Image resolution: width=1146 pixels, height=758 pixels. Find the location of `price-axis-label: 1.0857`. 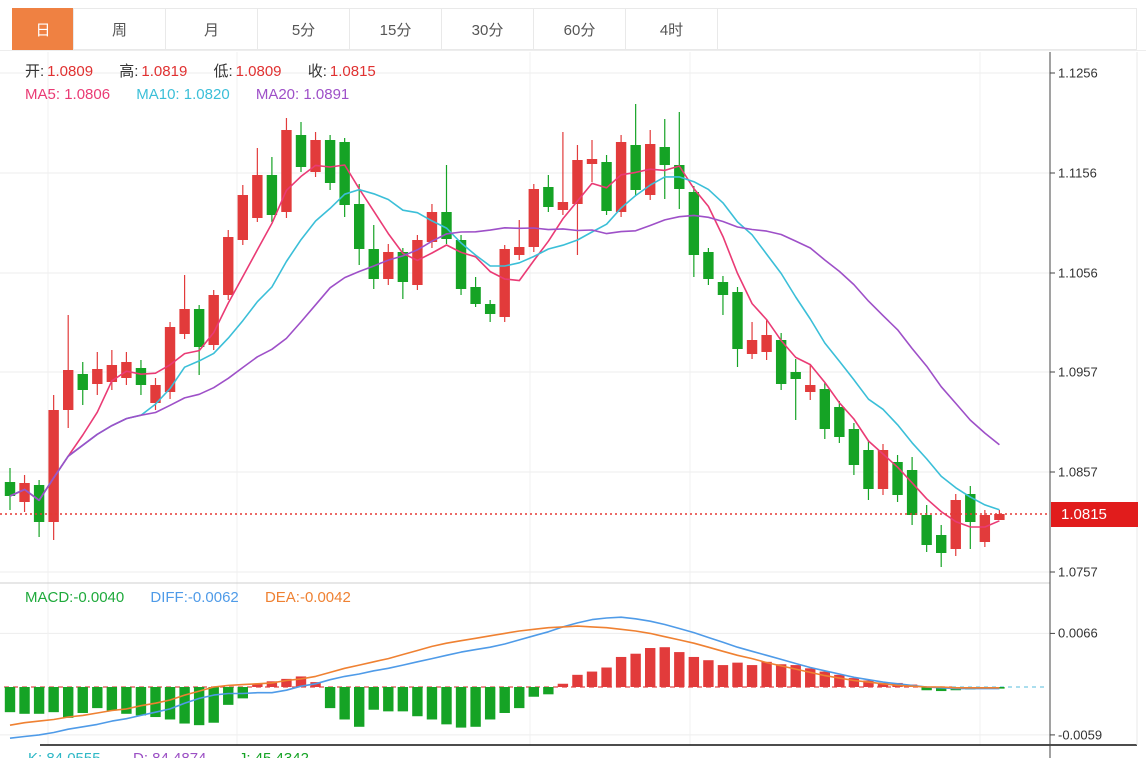

price-axis-label: 1.0857 is located at coordinates (1078, 472).